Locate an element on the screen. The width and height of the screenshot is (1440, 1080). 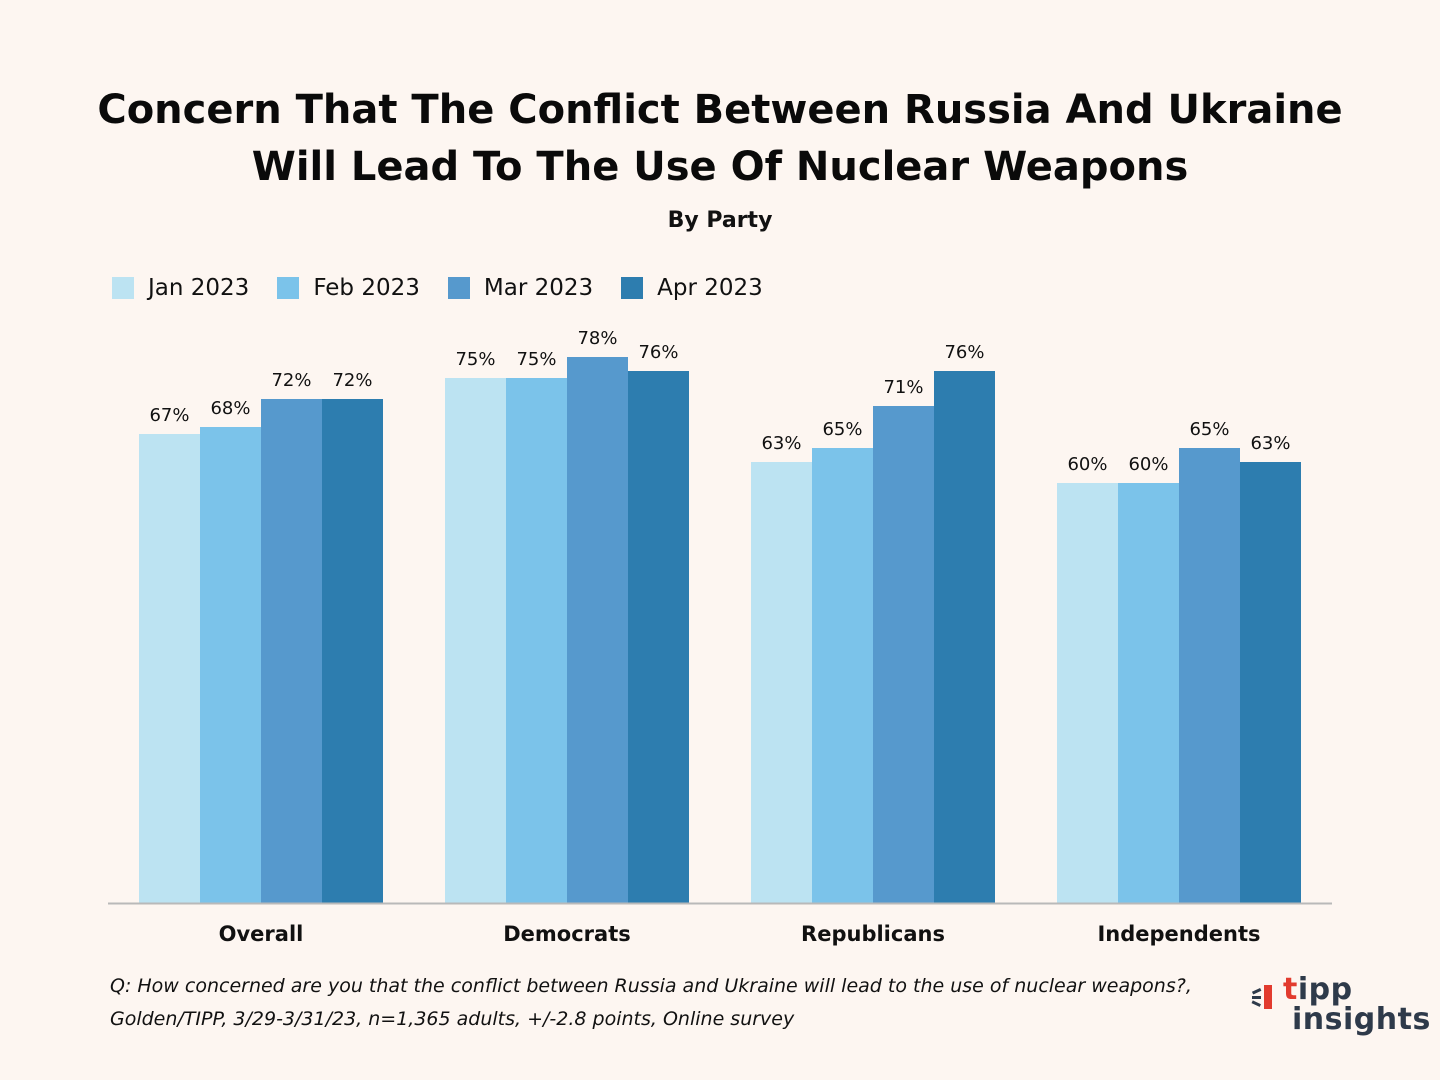
legend-item-jan: Jan 2023 is located at coordinates (180, 288).